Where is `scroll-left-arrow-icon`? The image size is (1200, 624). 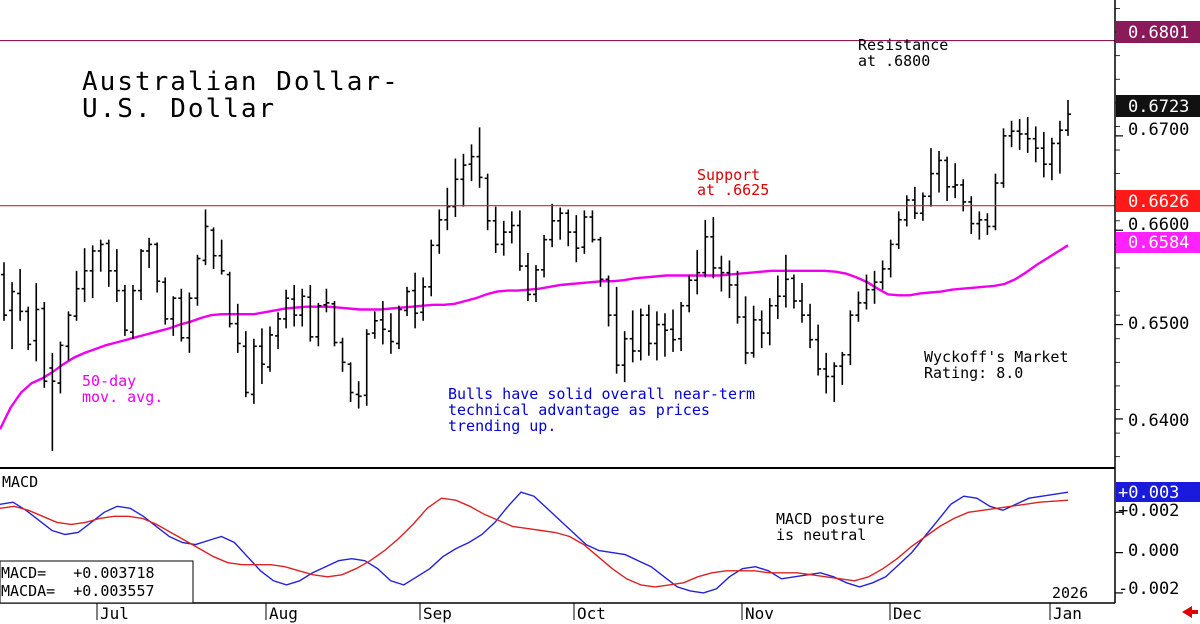 scroll-left-arrow-icon is located at coordinates (1190, 612).